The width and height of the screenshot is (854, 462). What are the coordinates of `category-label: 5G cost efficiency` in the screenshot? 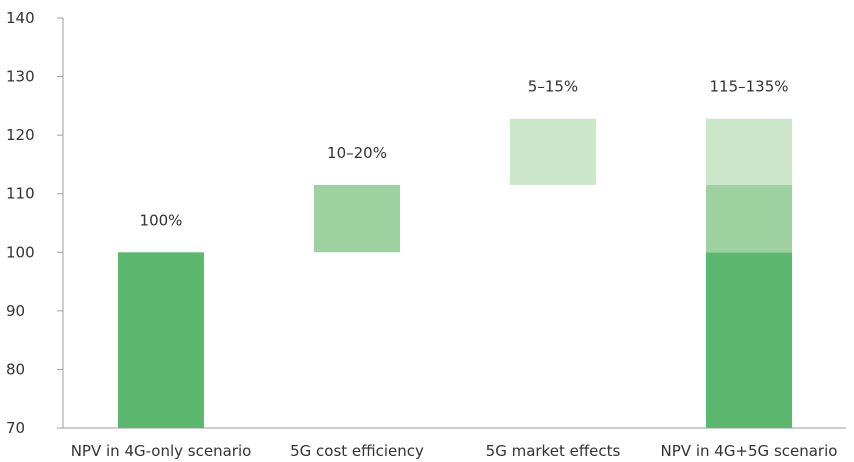 It's located at (357, 451).